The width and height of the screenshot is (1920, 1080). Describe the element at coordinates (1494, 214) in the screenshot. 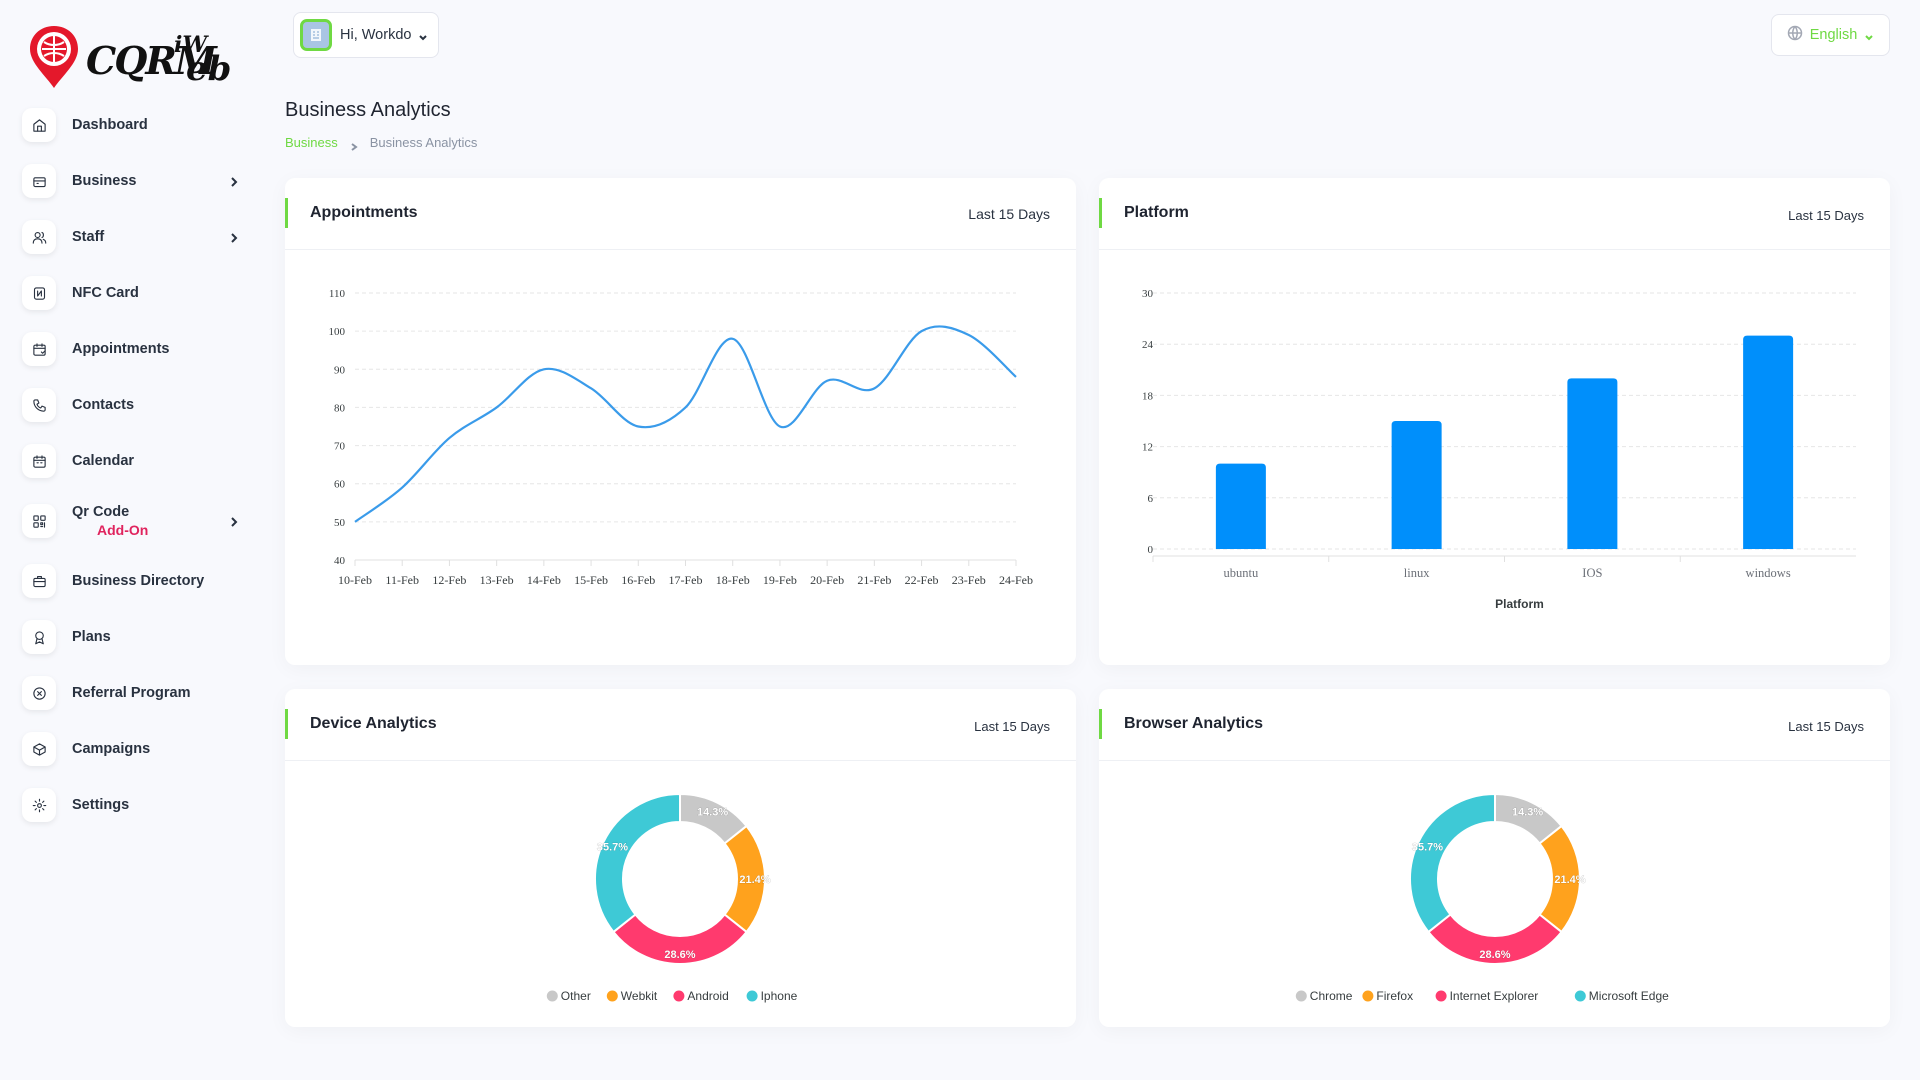

I see `card-header: Platform Last 15 Days` at that location.